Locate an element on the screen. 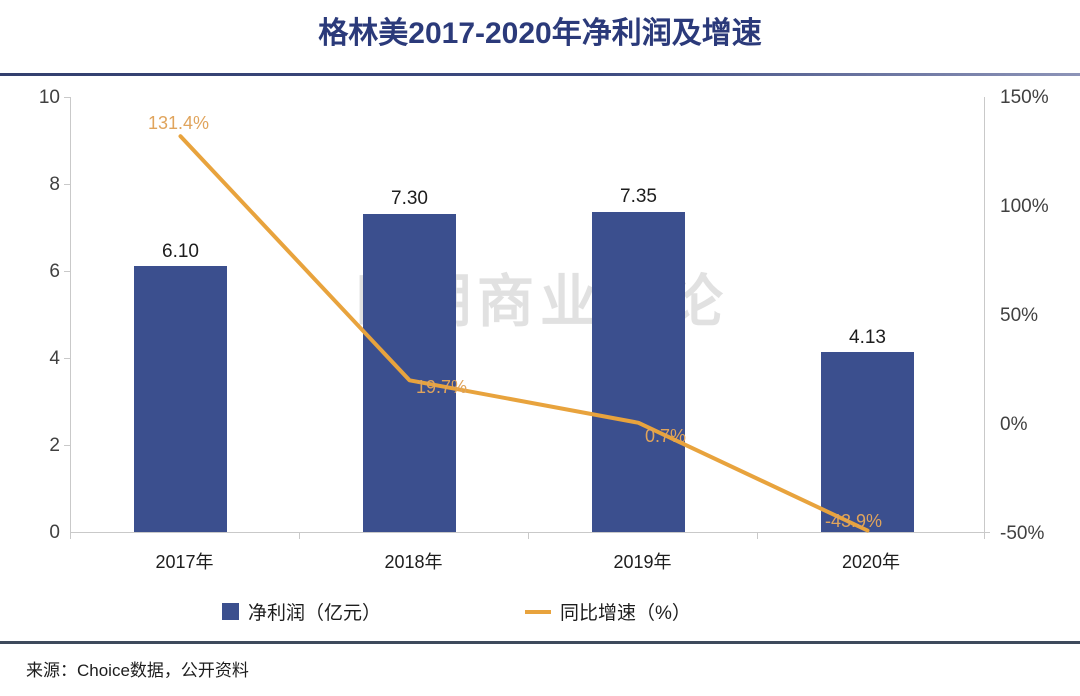 The width and height of the screenshot is (1080, 696). bar-2020 is located at coordinates (867, 441).